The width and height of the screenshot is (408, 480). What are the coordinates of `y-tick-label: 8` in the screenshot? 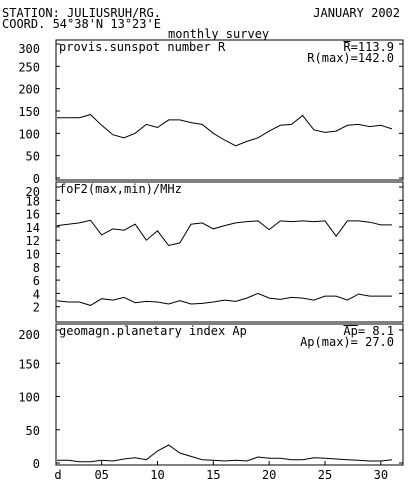 It's located at (36, 268).